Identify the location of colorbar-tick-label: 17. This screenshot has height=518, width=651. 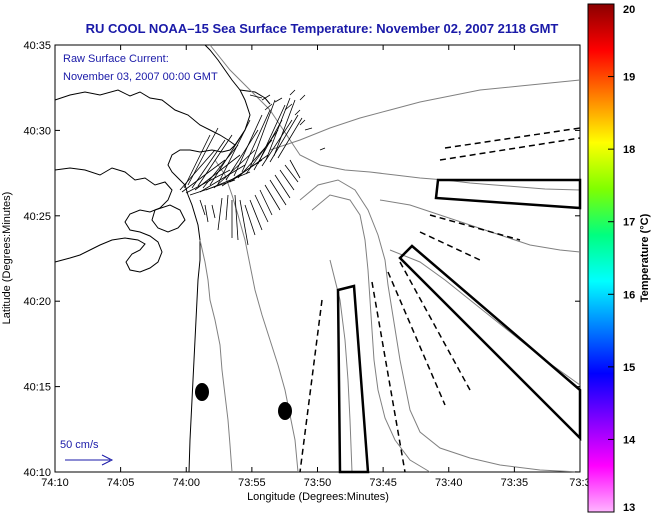
(629, 223).